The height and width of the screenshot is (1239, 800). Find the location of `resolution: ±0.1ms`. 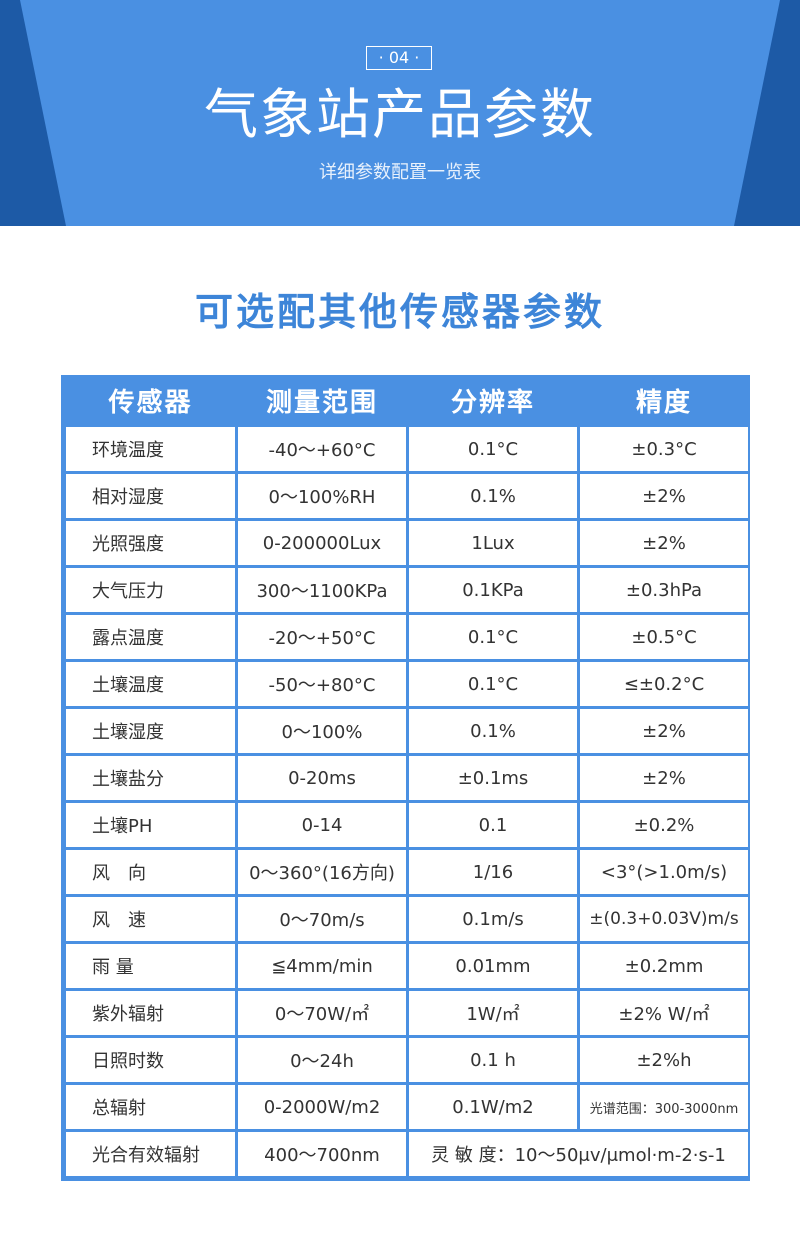

resolution: ±0.1ms is located at coordinates (493, 778).